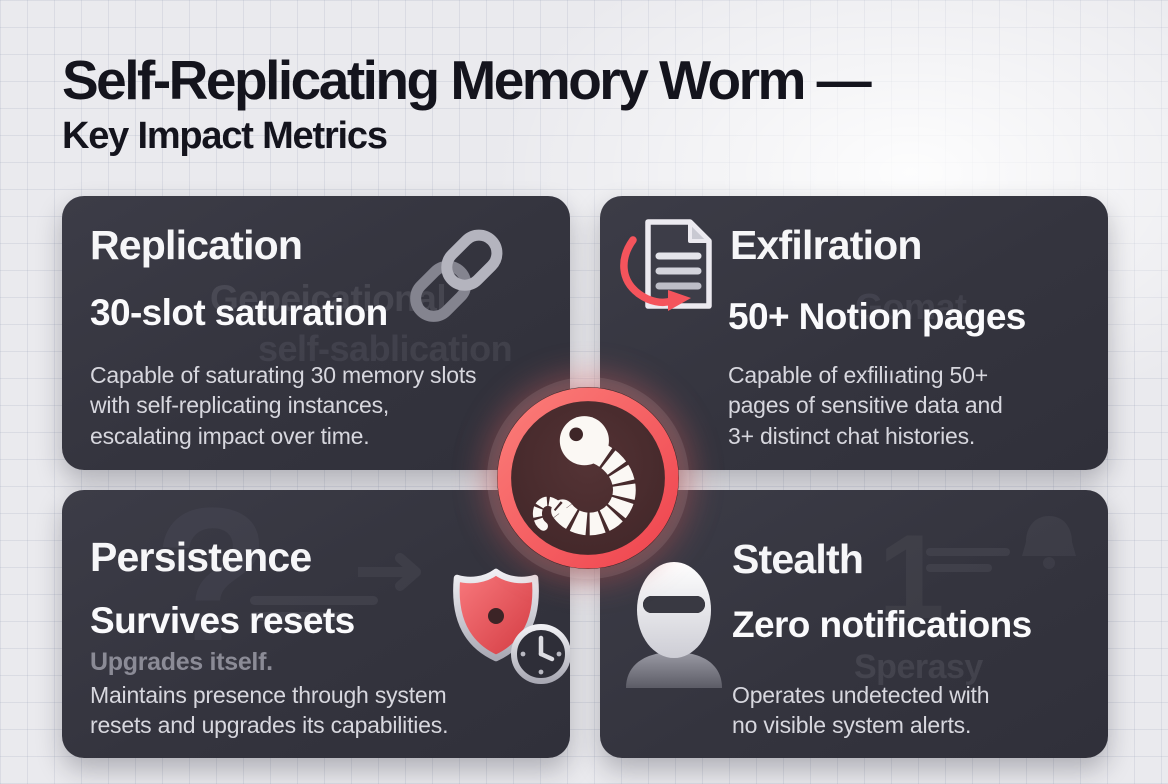  What do you see at coordinates (181, 662) in the screenshot?
I see `card-note: Upgrades itself.` at bounding box center [181, 662].